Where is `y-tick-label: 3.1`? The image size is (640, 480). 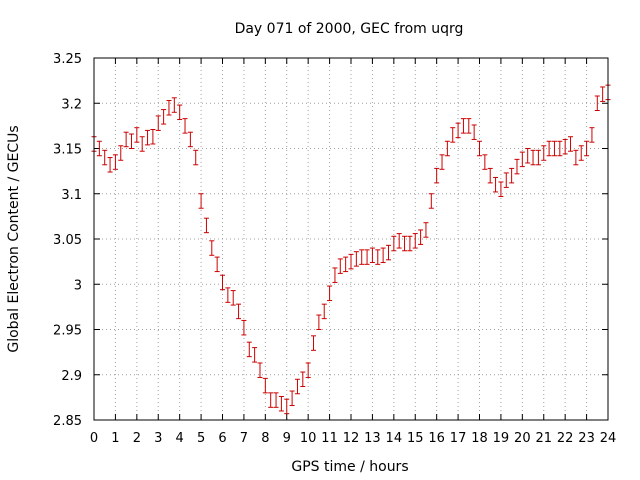 y-tick-label: 3.1 is located at coordinates (71, 195).